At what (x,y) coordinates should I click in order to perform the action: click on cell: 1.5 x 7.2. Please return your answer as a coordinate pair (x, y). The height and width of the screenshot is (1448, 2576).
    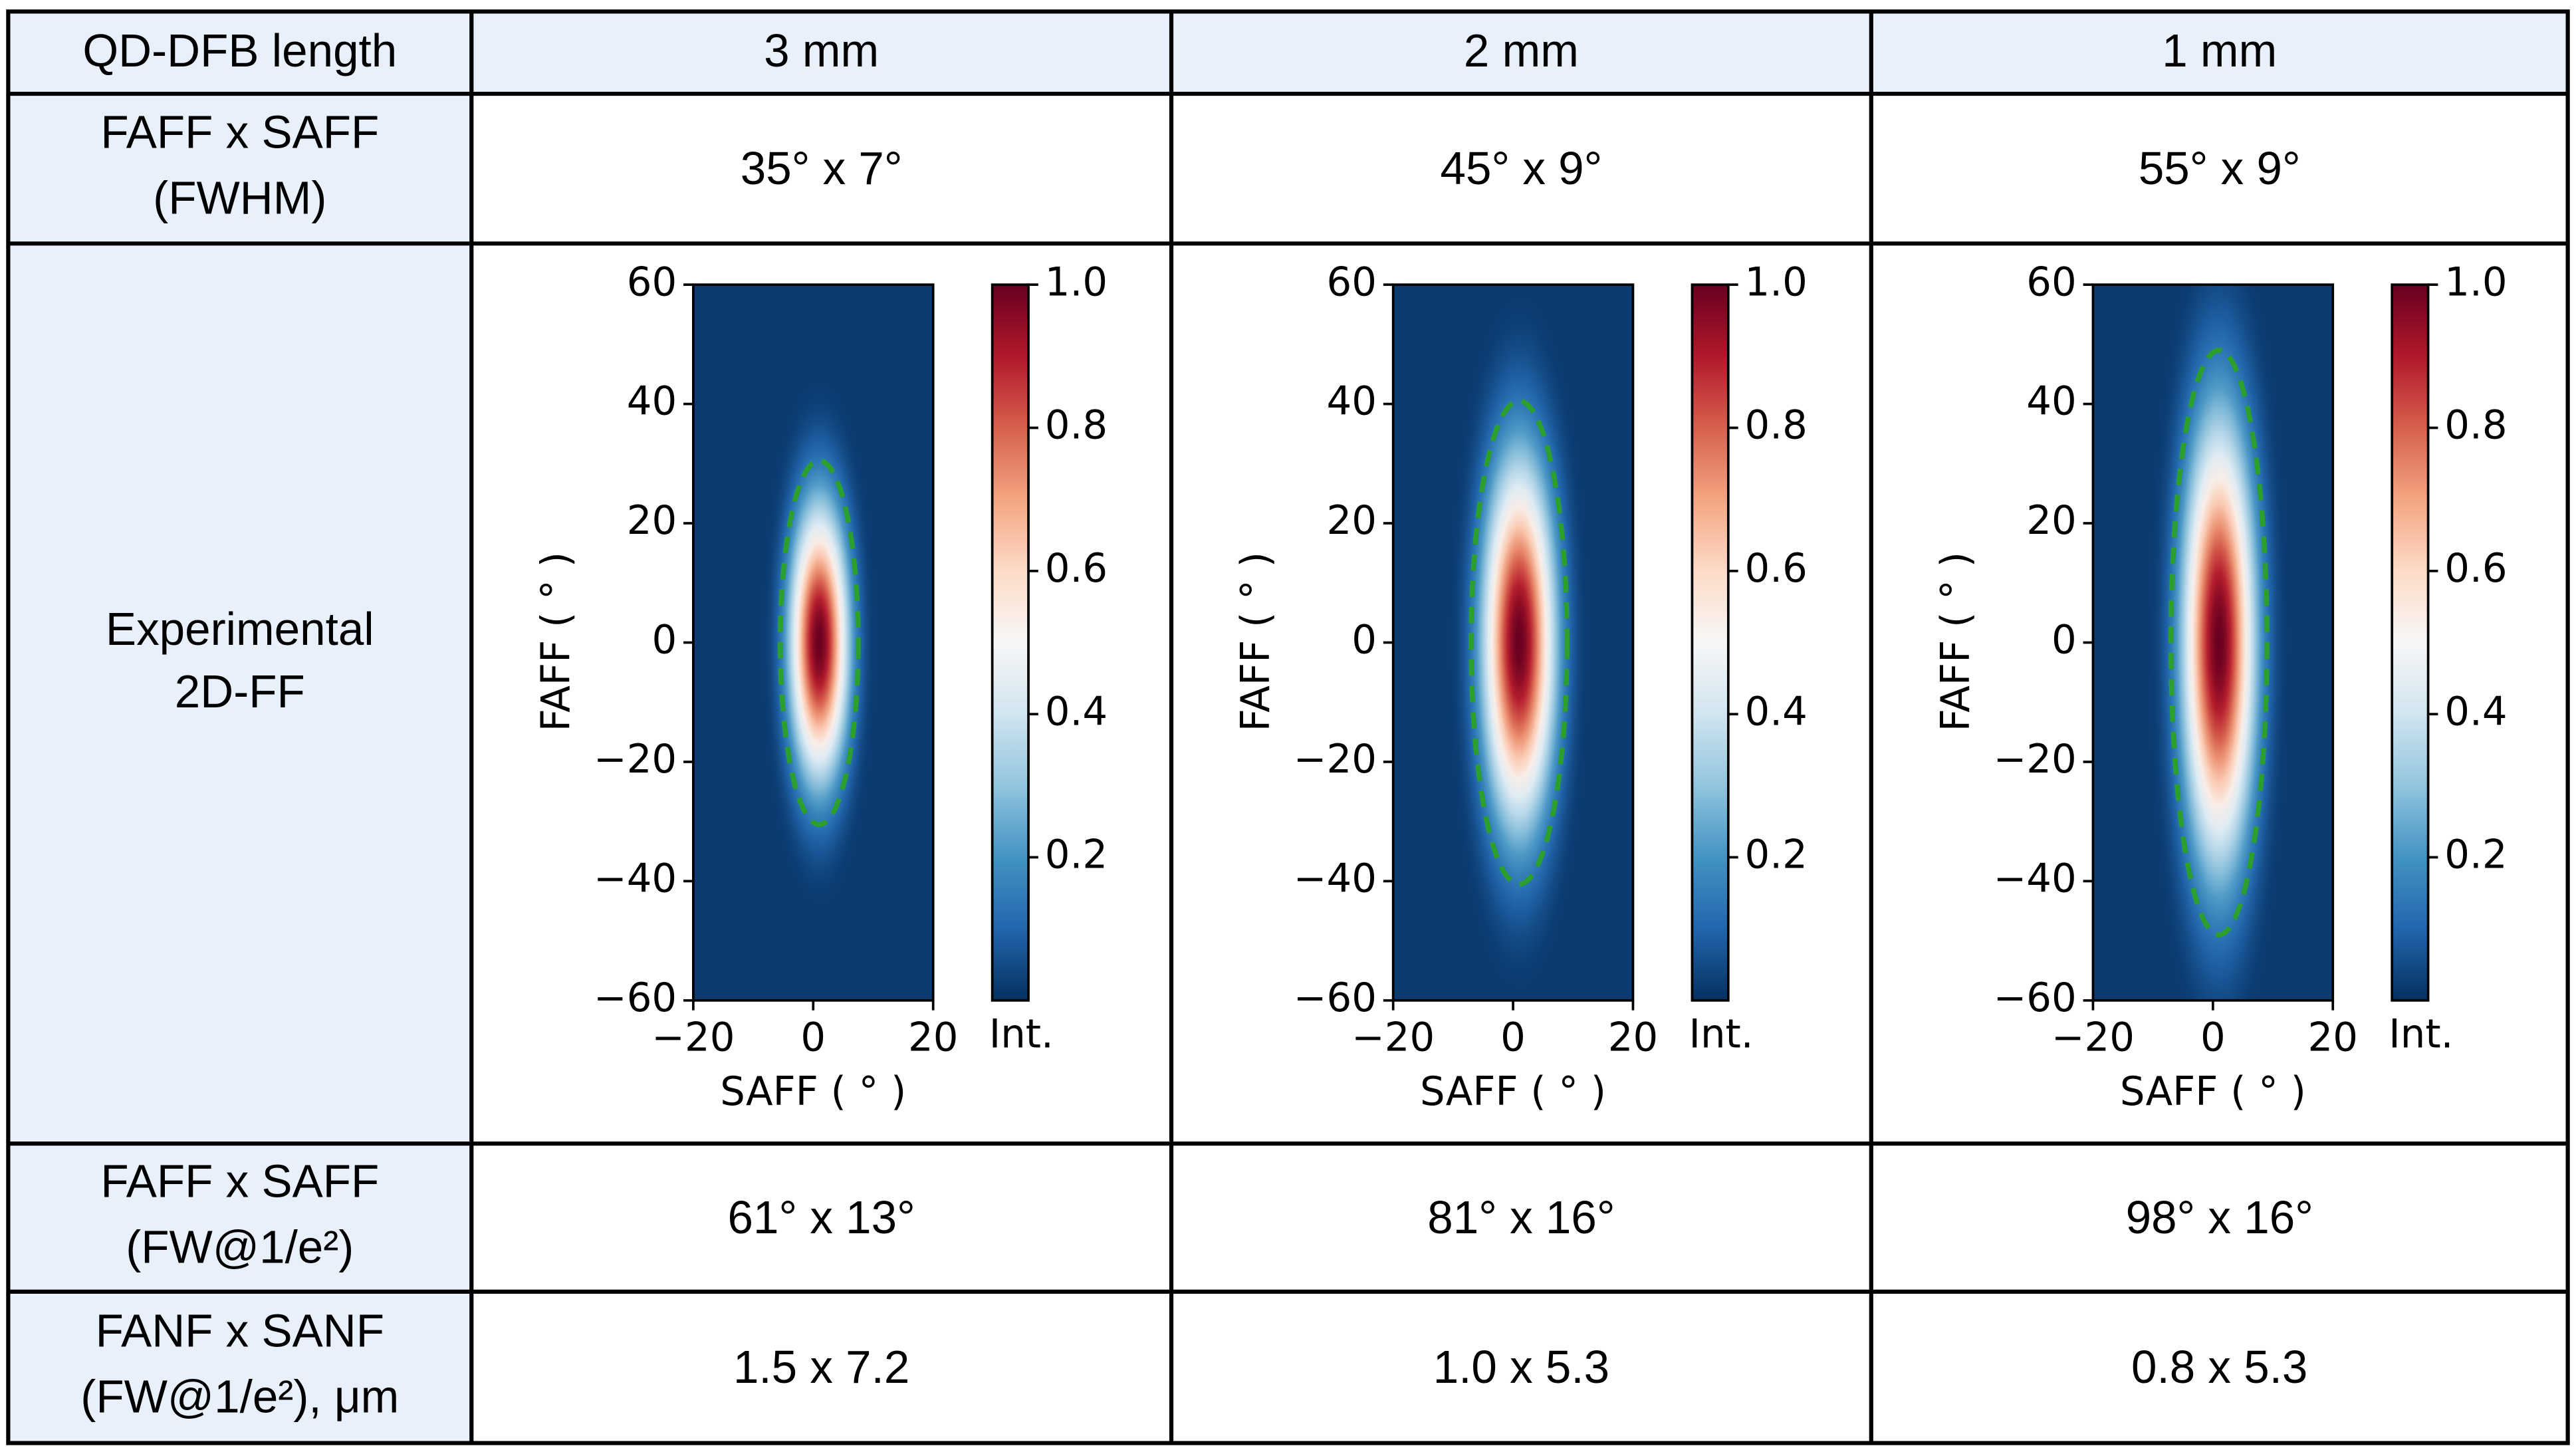
    Looking at the image, I should click on (821, 1367).